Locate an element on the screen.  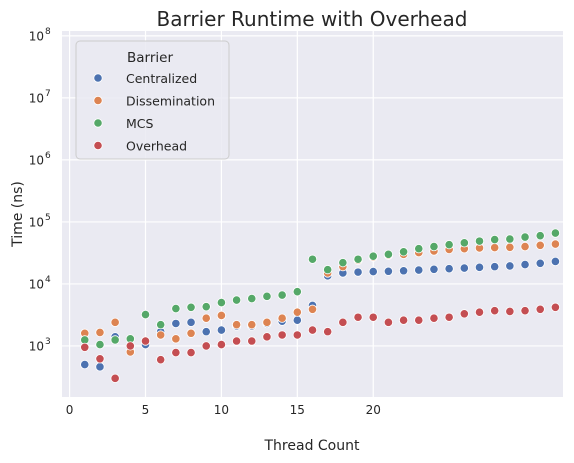
y-tick-exponent: 5 is located at coordinates (48, 218).